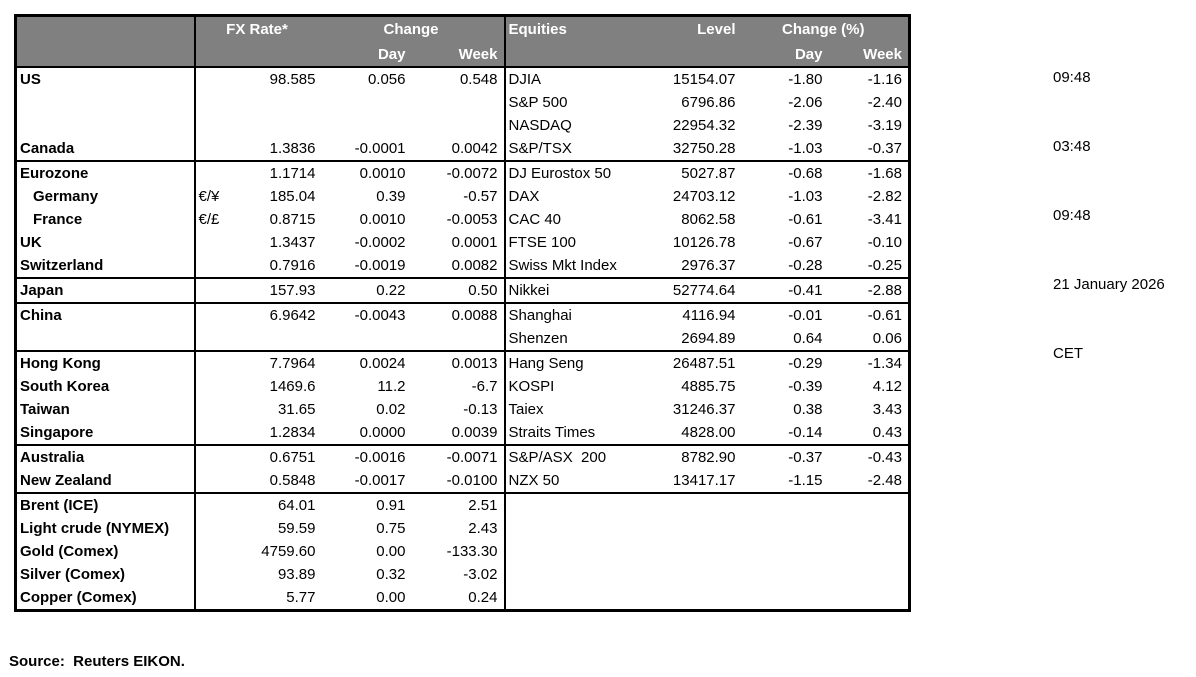 The image size is (1196, 677). Describe the element at coordinates (366, 433) in the screenshot. I see `fx-day-change-cell: 0.0000` at that location.